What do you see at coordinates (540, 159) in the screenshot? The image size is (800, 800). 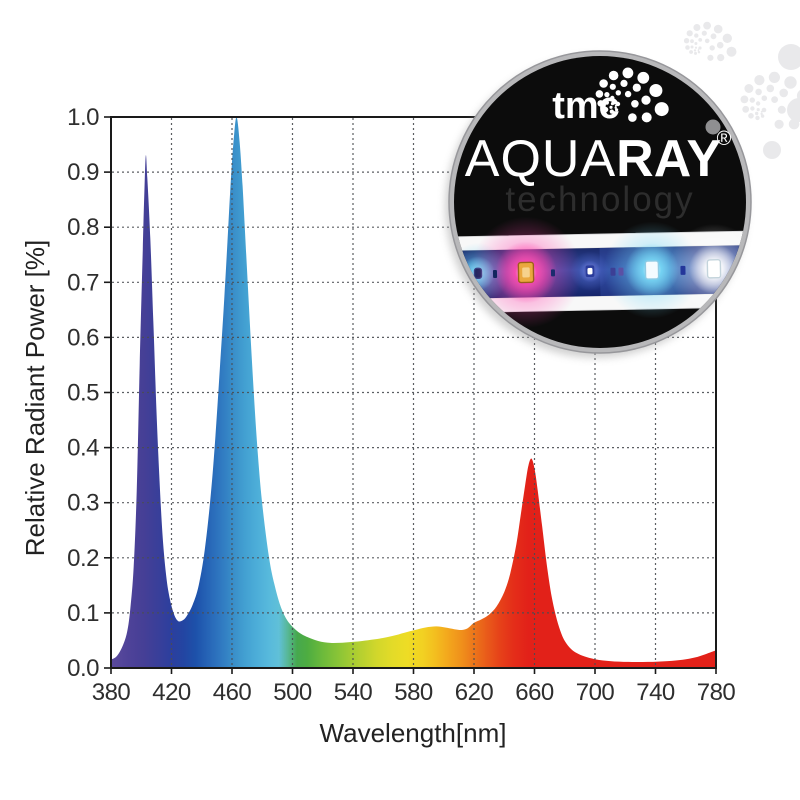 I see `brand-title-thin: AQUA` at bounding box center [540, 159].